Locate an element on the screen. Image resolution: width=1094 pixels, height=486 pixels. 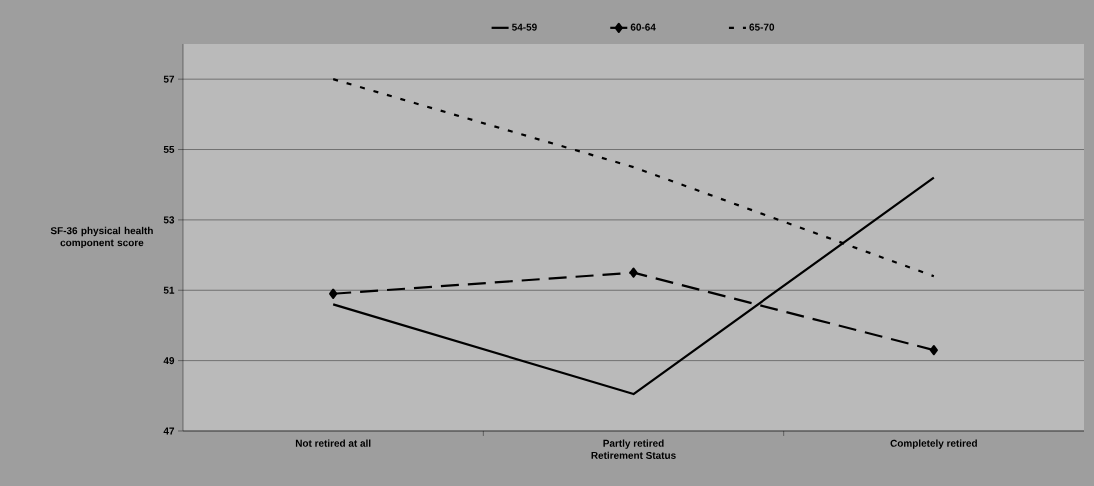
x-tick-label: Partly retired is located at coordinates (633, 444).